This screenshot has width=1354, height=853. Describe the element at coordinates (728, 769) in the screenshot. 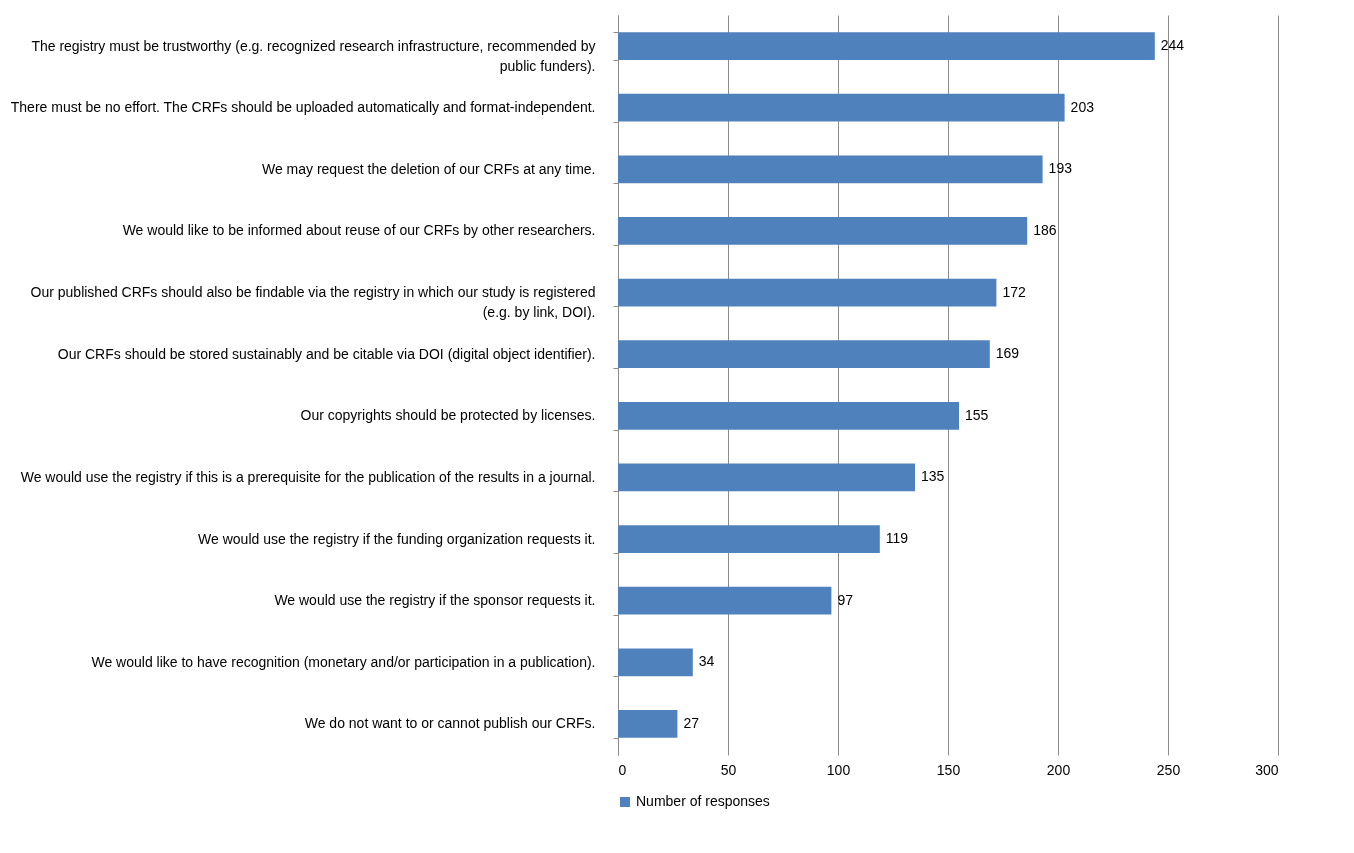

I see `x-tick-label: 50` at that location.